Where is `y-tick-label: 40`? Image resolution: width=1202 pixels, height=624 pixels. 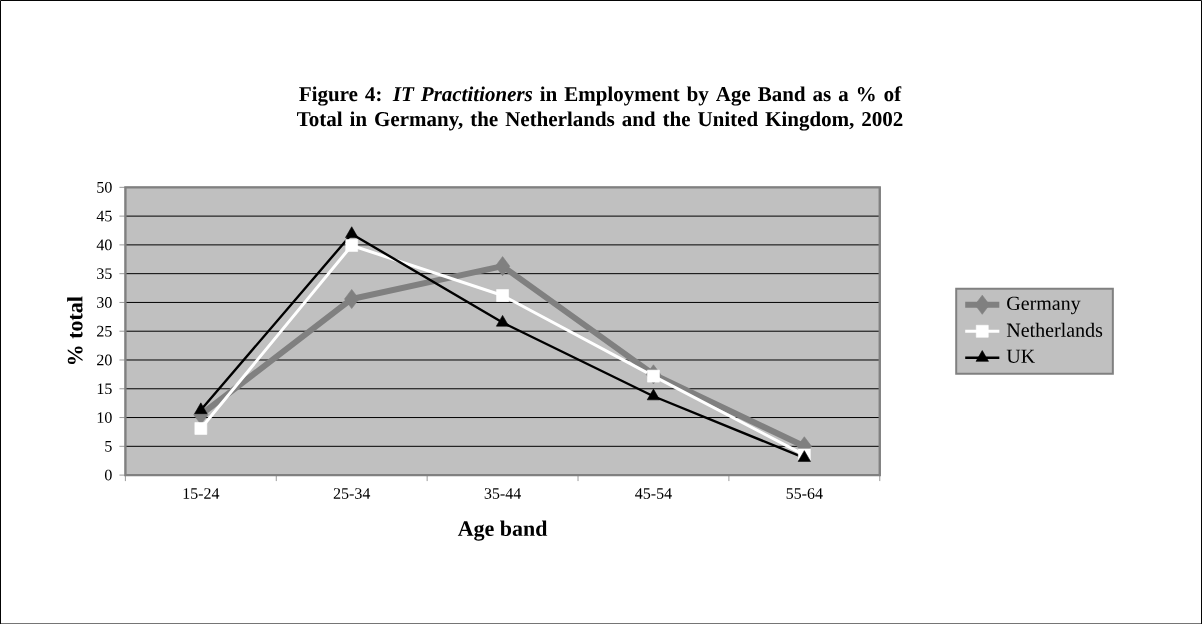 y-tick-label: 40 is located at coordinates (104, 245).